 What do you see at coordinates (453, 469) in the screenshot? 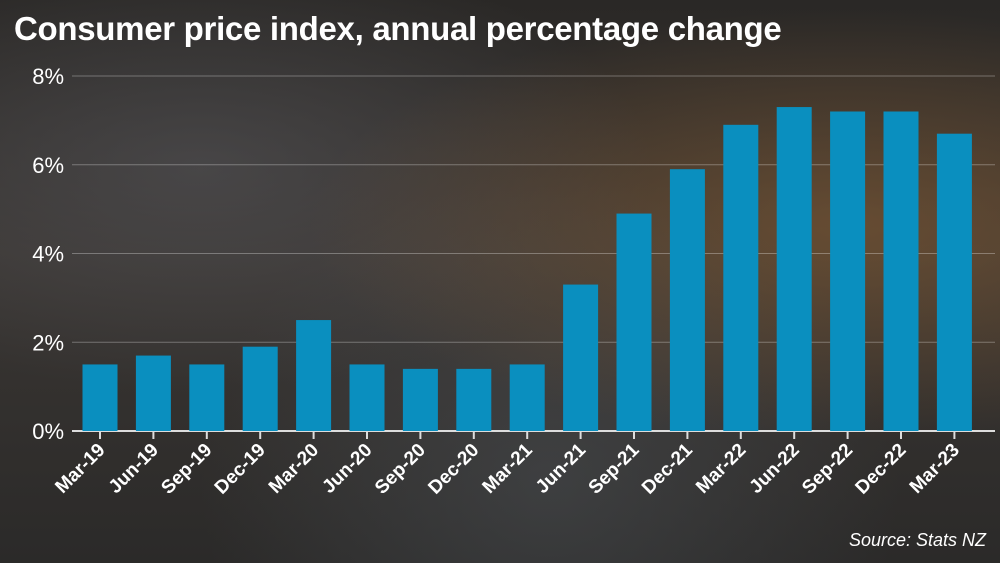
I see `x-tick-label: Dec-20` at bounding box center [453, 469].